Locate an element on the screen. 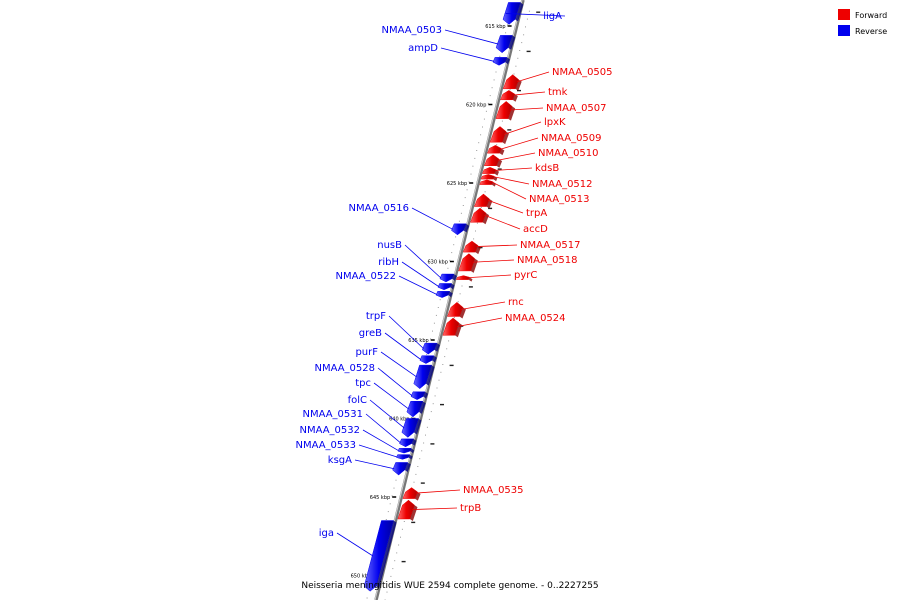 The height and width of the screenshot is (600, 900). gene-rnc is located at coordinates (456, 310).